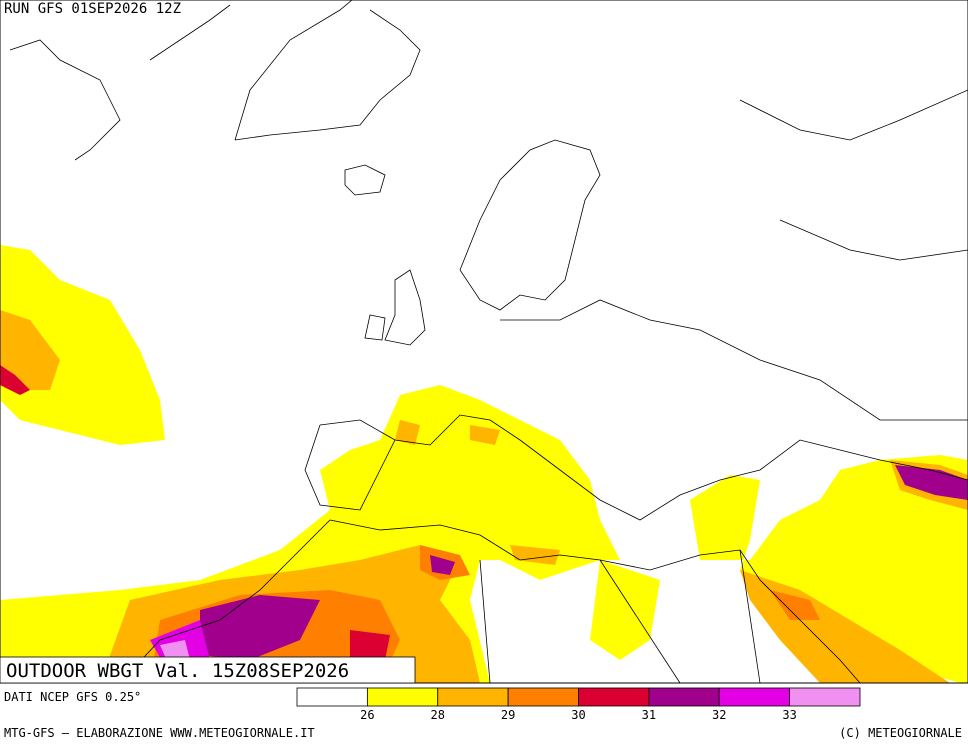 Image resolution: width=968 pixels, height=745 pixels. Describe the element at coordinates (649, 715) in the screenshot. I see `legend-tick-label: 31` at that location.